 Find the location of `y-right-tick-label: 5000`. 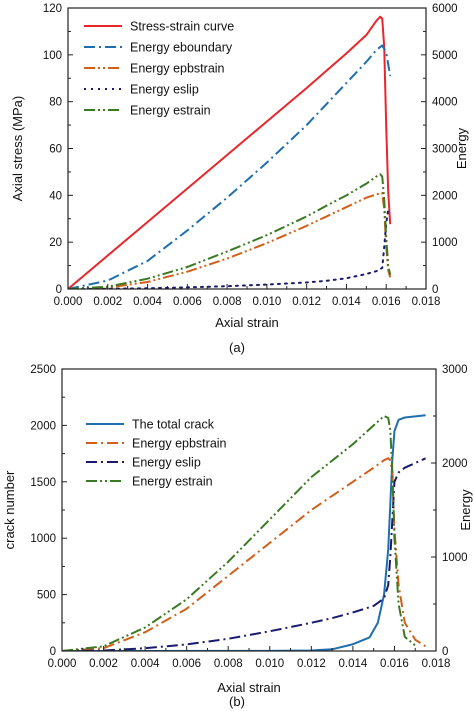

y-right-tick-label: 5000 is located at coordinates (445, 56).